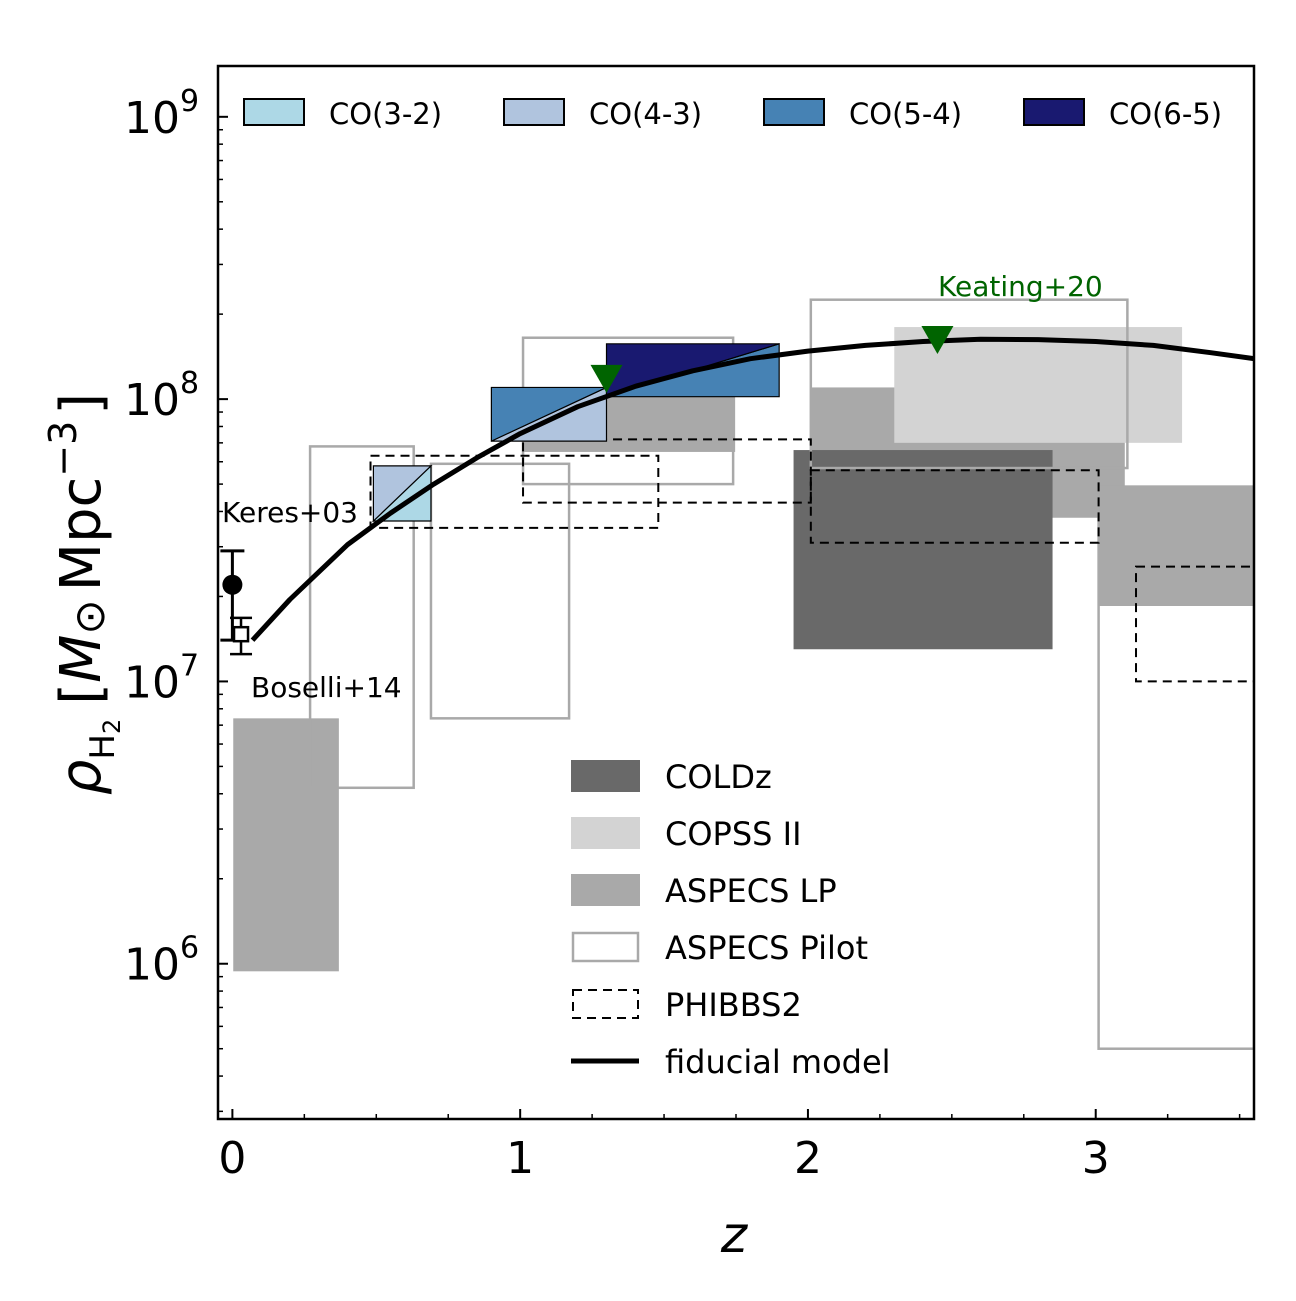  I want to click on x-axis-label: z, so click(734, 1235).